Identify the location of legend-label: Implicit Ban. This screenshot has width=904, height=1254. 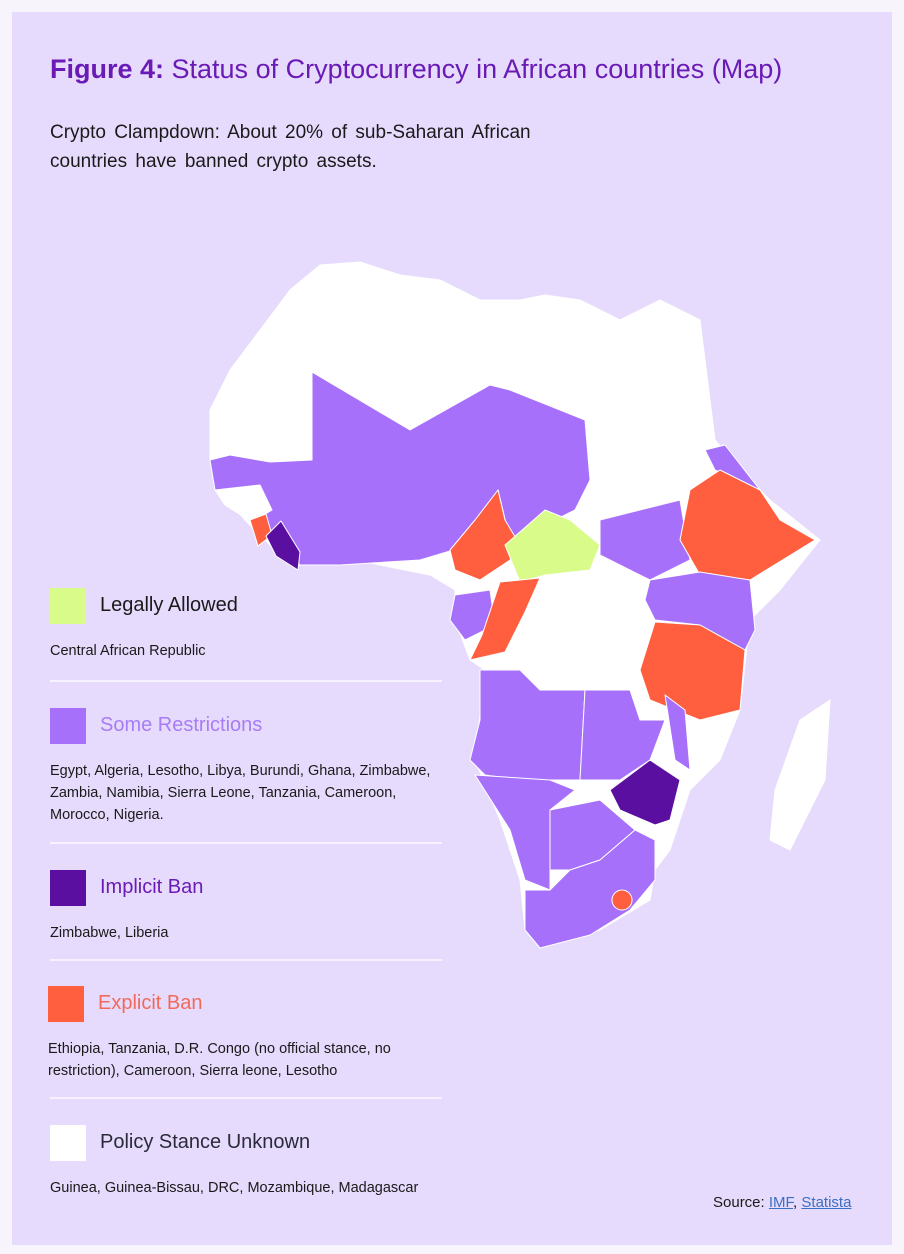
(152, 887).